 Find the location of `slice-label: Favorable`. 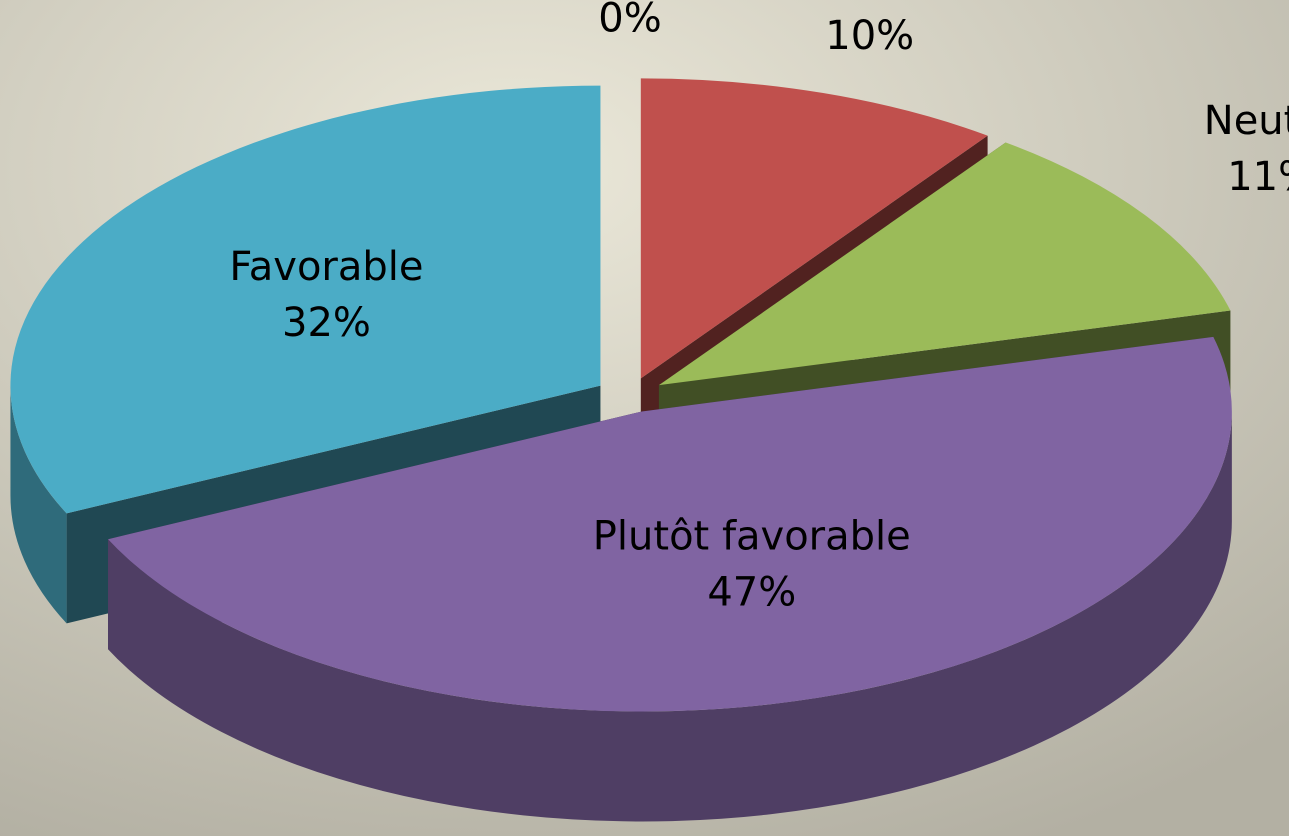

slice-label: Favorable is located at coordinates (326, 267).